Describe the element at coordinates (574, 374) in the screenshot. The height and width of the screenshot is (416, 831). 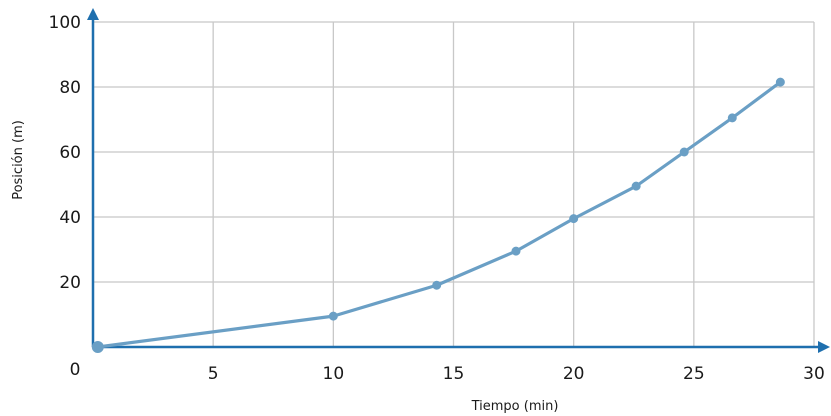
I see `x-tick-label: 20` at that location.